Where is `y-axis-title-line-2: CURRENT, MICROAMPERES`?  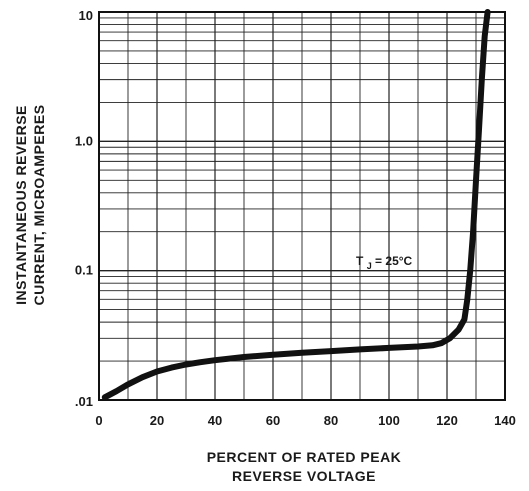
y-axis-title-line-2: CURRENT, MICROAMPERES is located at coordinates (39, 204).